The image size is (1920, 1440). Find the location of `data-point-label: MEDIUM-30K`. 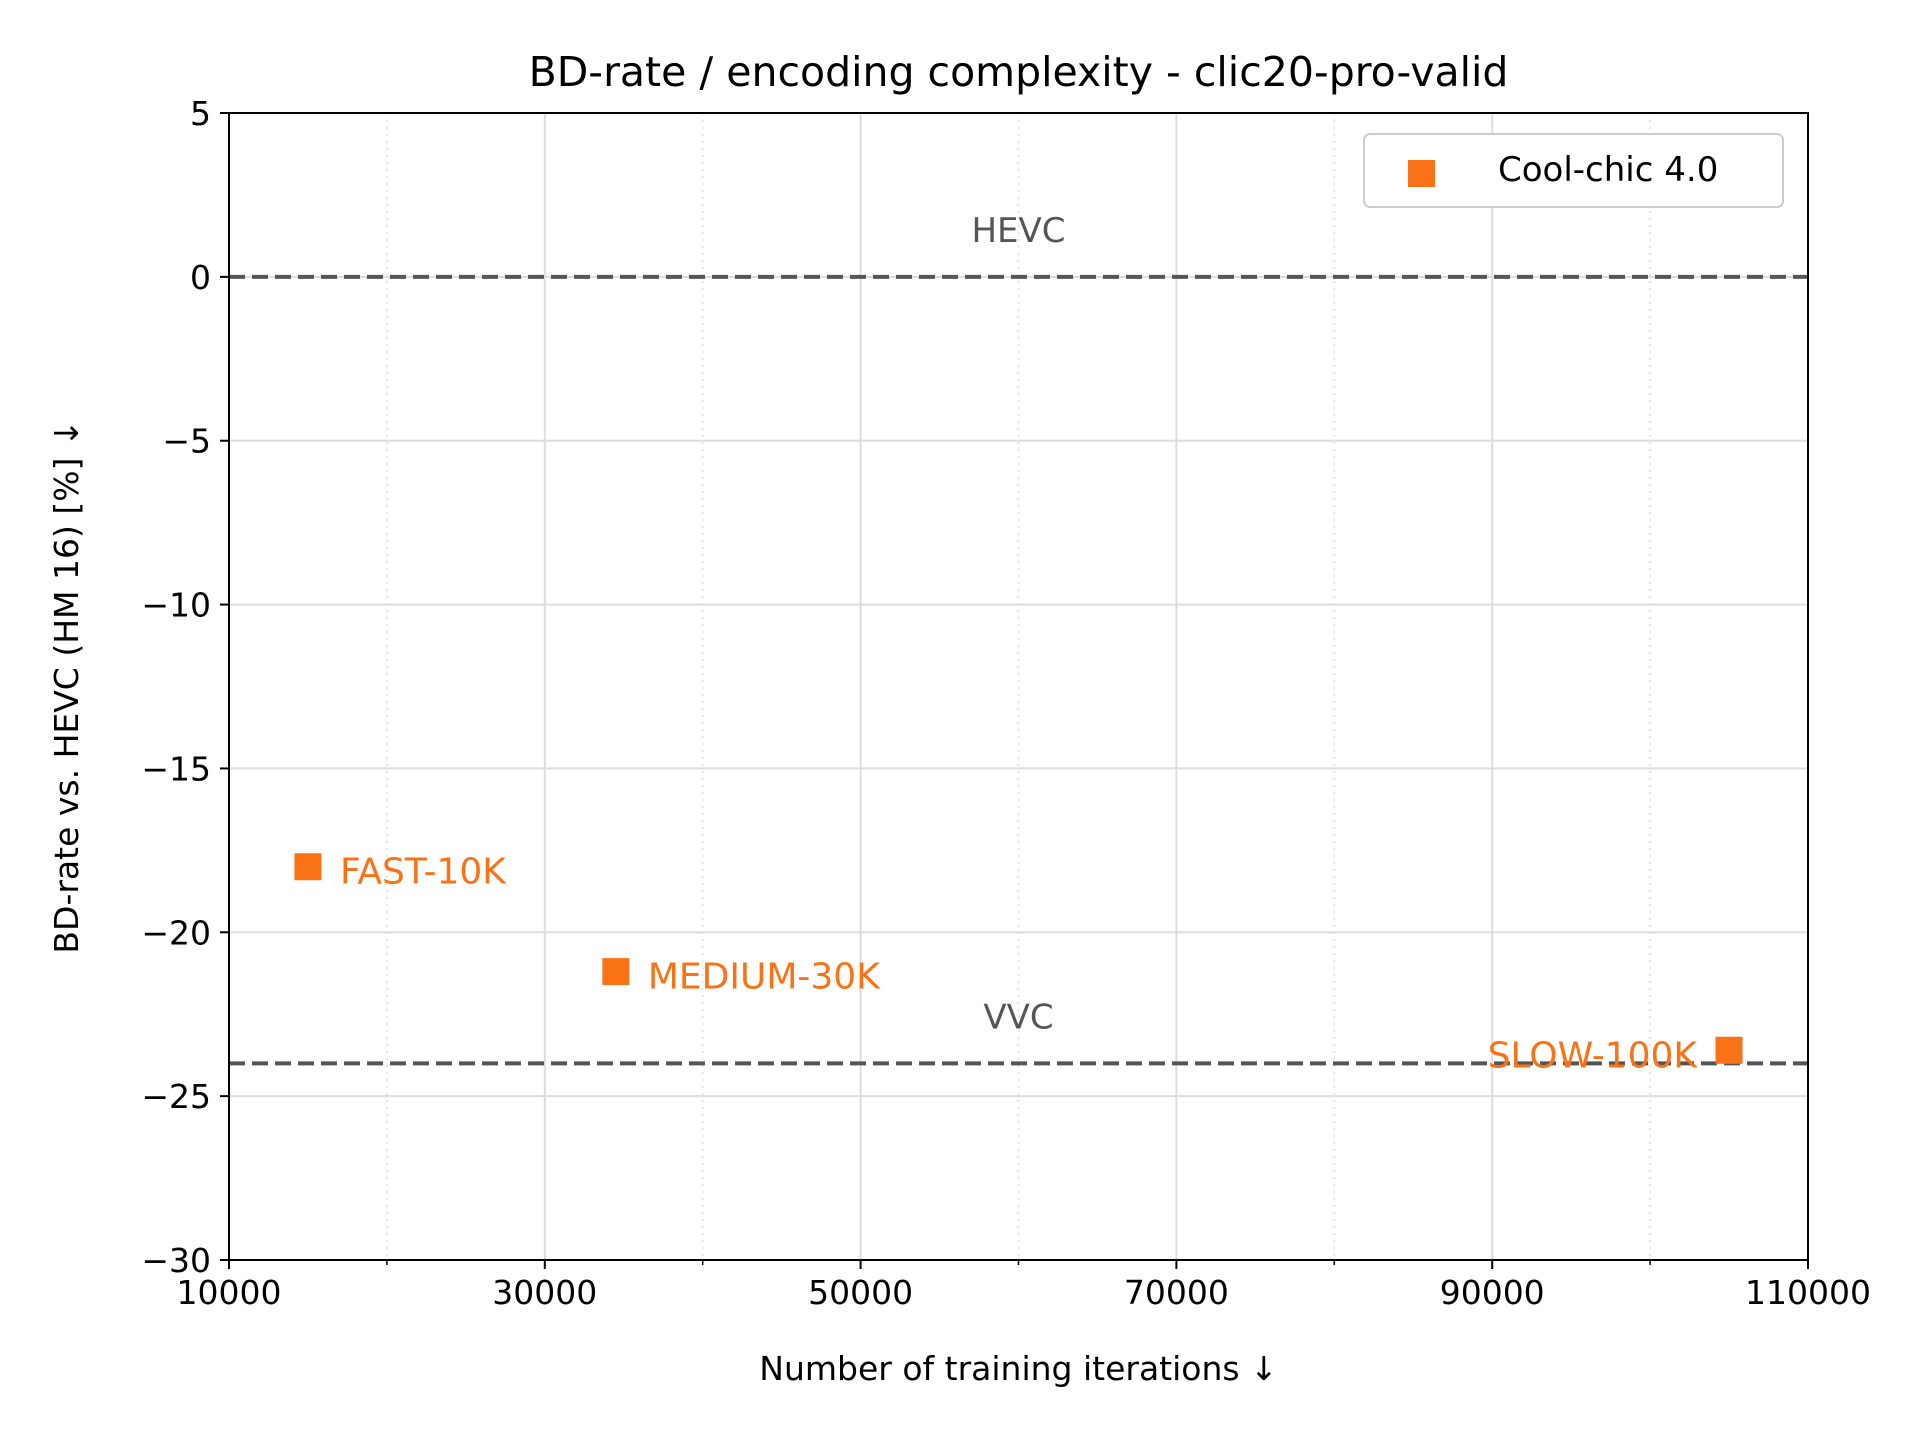

data-point-label: MEDIUM-30K is located at coordinates (764, 977).